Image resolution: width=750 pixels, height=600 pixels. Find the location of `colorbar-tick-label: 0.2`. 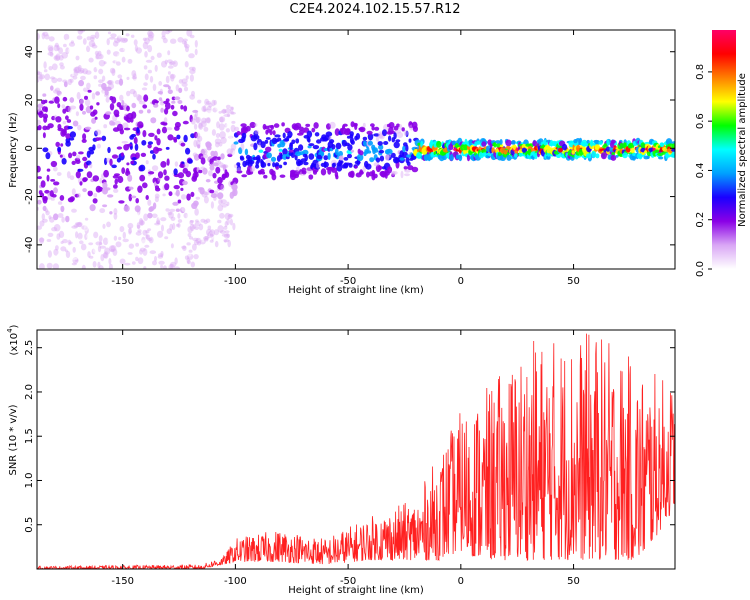

colorbar-tick-label: 0.2 is located at coordinates (700, 220).